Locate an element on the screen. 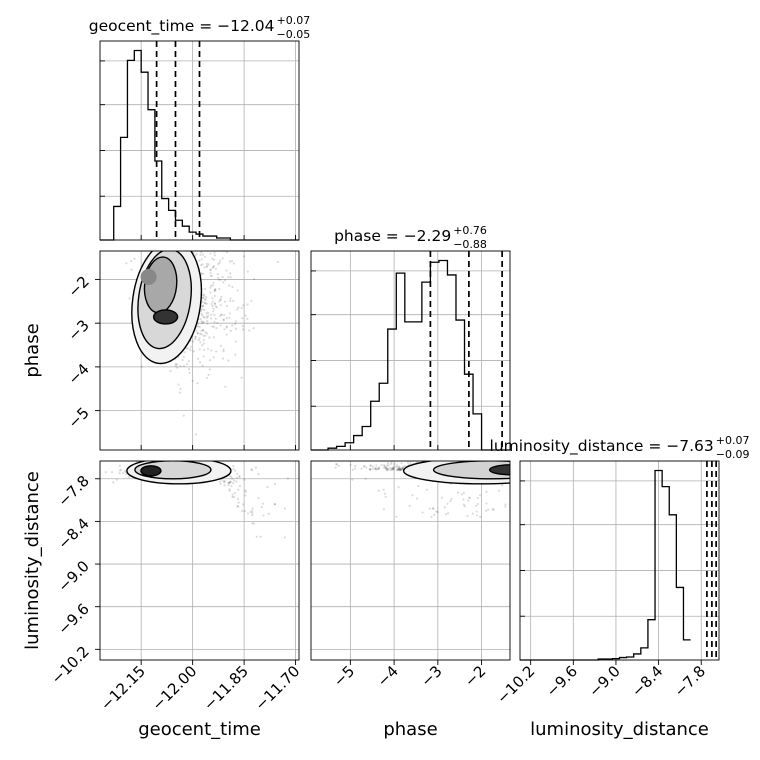 The height and width of the screenshot is (760, 760). x-axis-luminosity_distance: −10.2 −9.6 −9.0 −8.4 −7.8 luminosity_distance is located at coordinates (601, 700).